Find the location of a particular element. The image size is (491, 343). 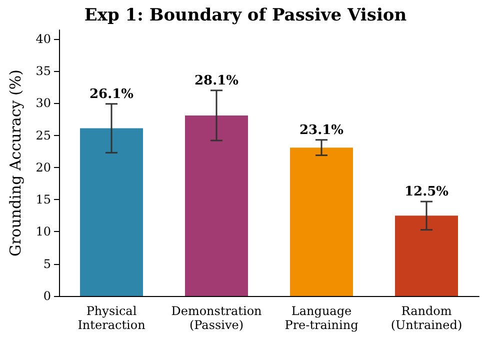

x-tick-label: Demonstration (Passive) is located at coordinates (216, 318).